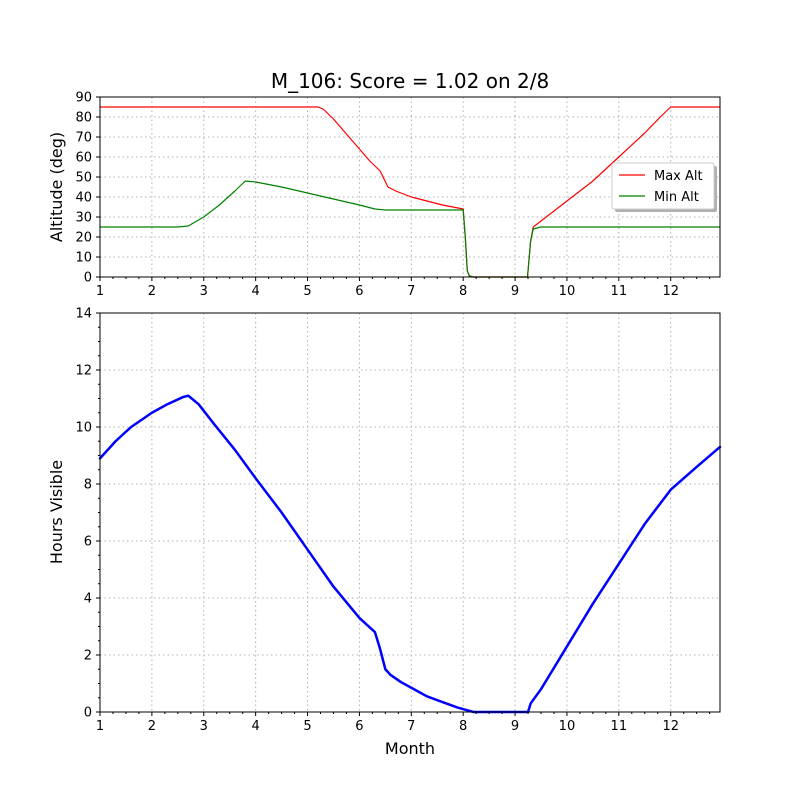 The image size is (800, 800). What do you see at coordinates (83, 138) in the screenshot?
I see `y-tick-label: 70` at bounding box center [83, 138].